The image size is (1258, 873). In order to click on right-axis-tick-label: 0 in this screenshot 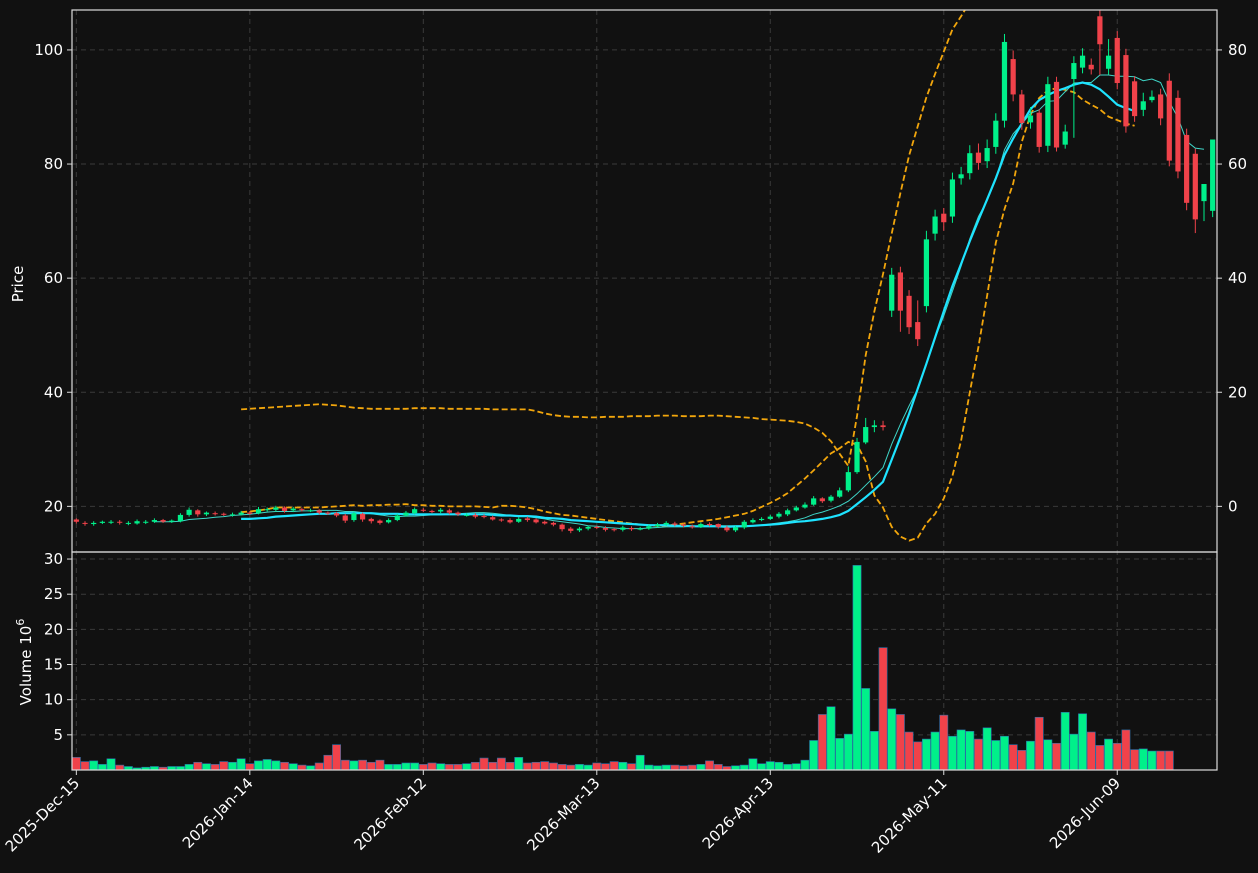, I will do `click(1233, 506)`.